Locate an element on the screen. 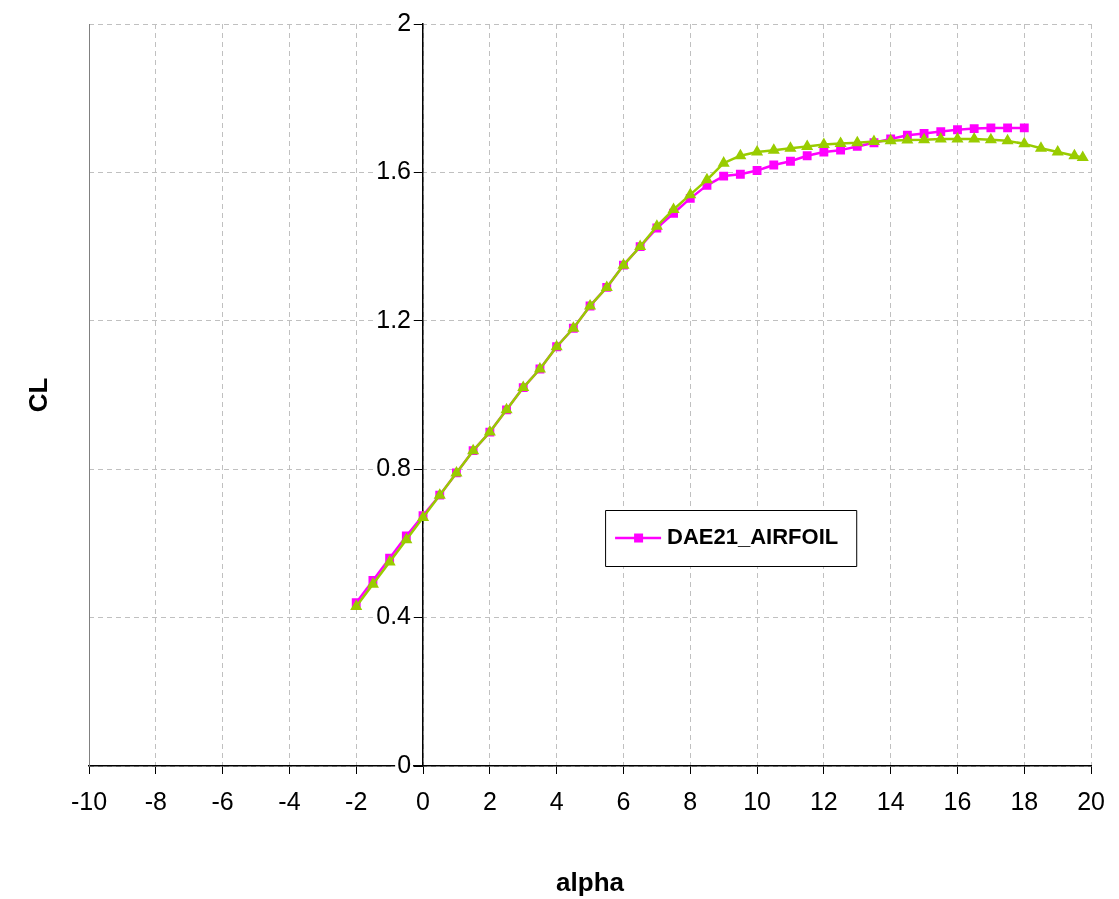 This screenshot has height=899, width=1119. y-axis-title: CL is located at coordinates (38, 395).